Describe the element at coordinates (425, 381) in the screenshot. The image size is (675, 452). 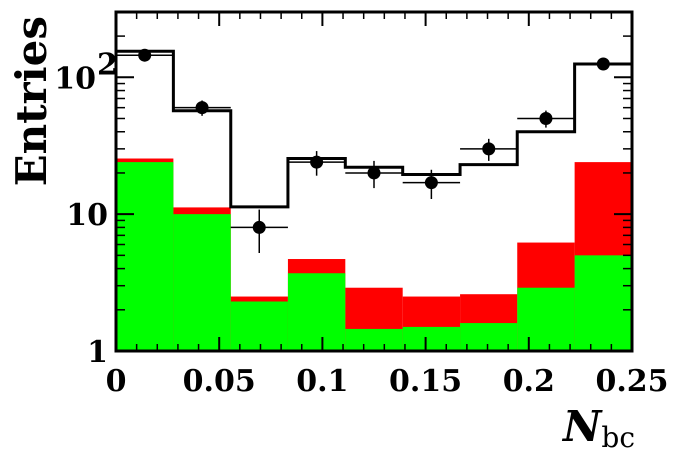
I see `x-tick-label: 0.15` at that location.